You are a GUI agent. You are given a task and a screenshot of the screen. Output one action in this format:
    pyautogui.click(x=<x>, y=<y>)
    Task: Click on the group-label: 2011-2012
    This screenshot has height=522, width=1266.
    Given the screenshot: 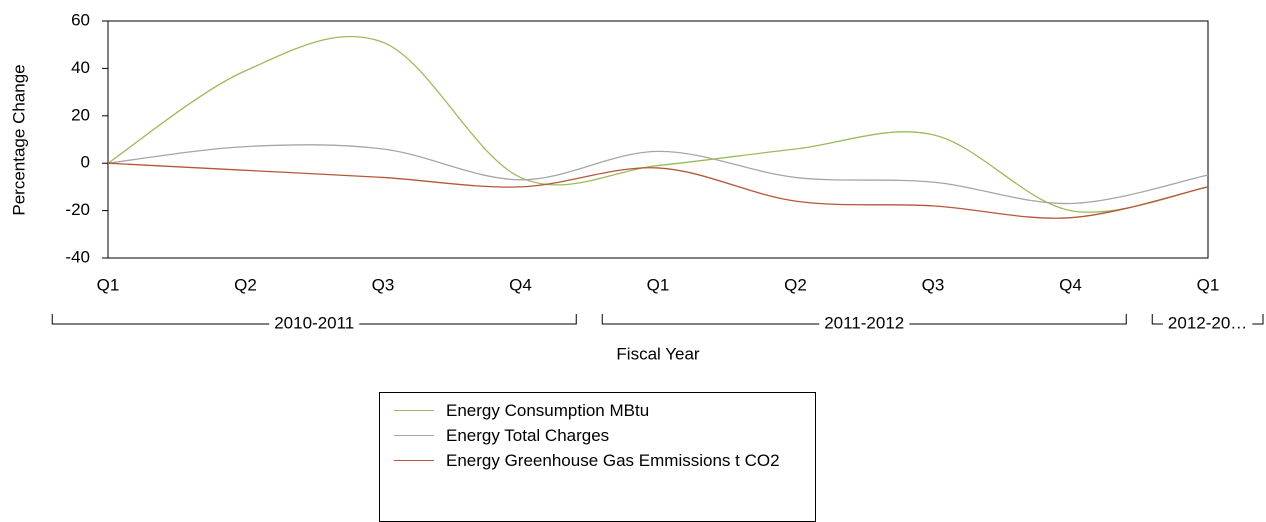 What is the action you would take?
    pyautogui.click(x=864, y=322)
    